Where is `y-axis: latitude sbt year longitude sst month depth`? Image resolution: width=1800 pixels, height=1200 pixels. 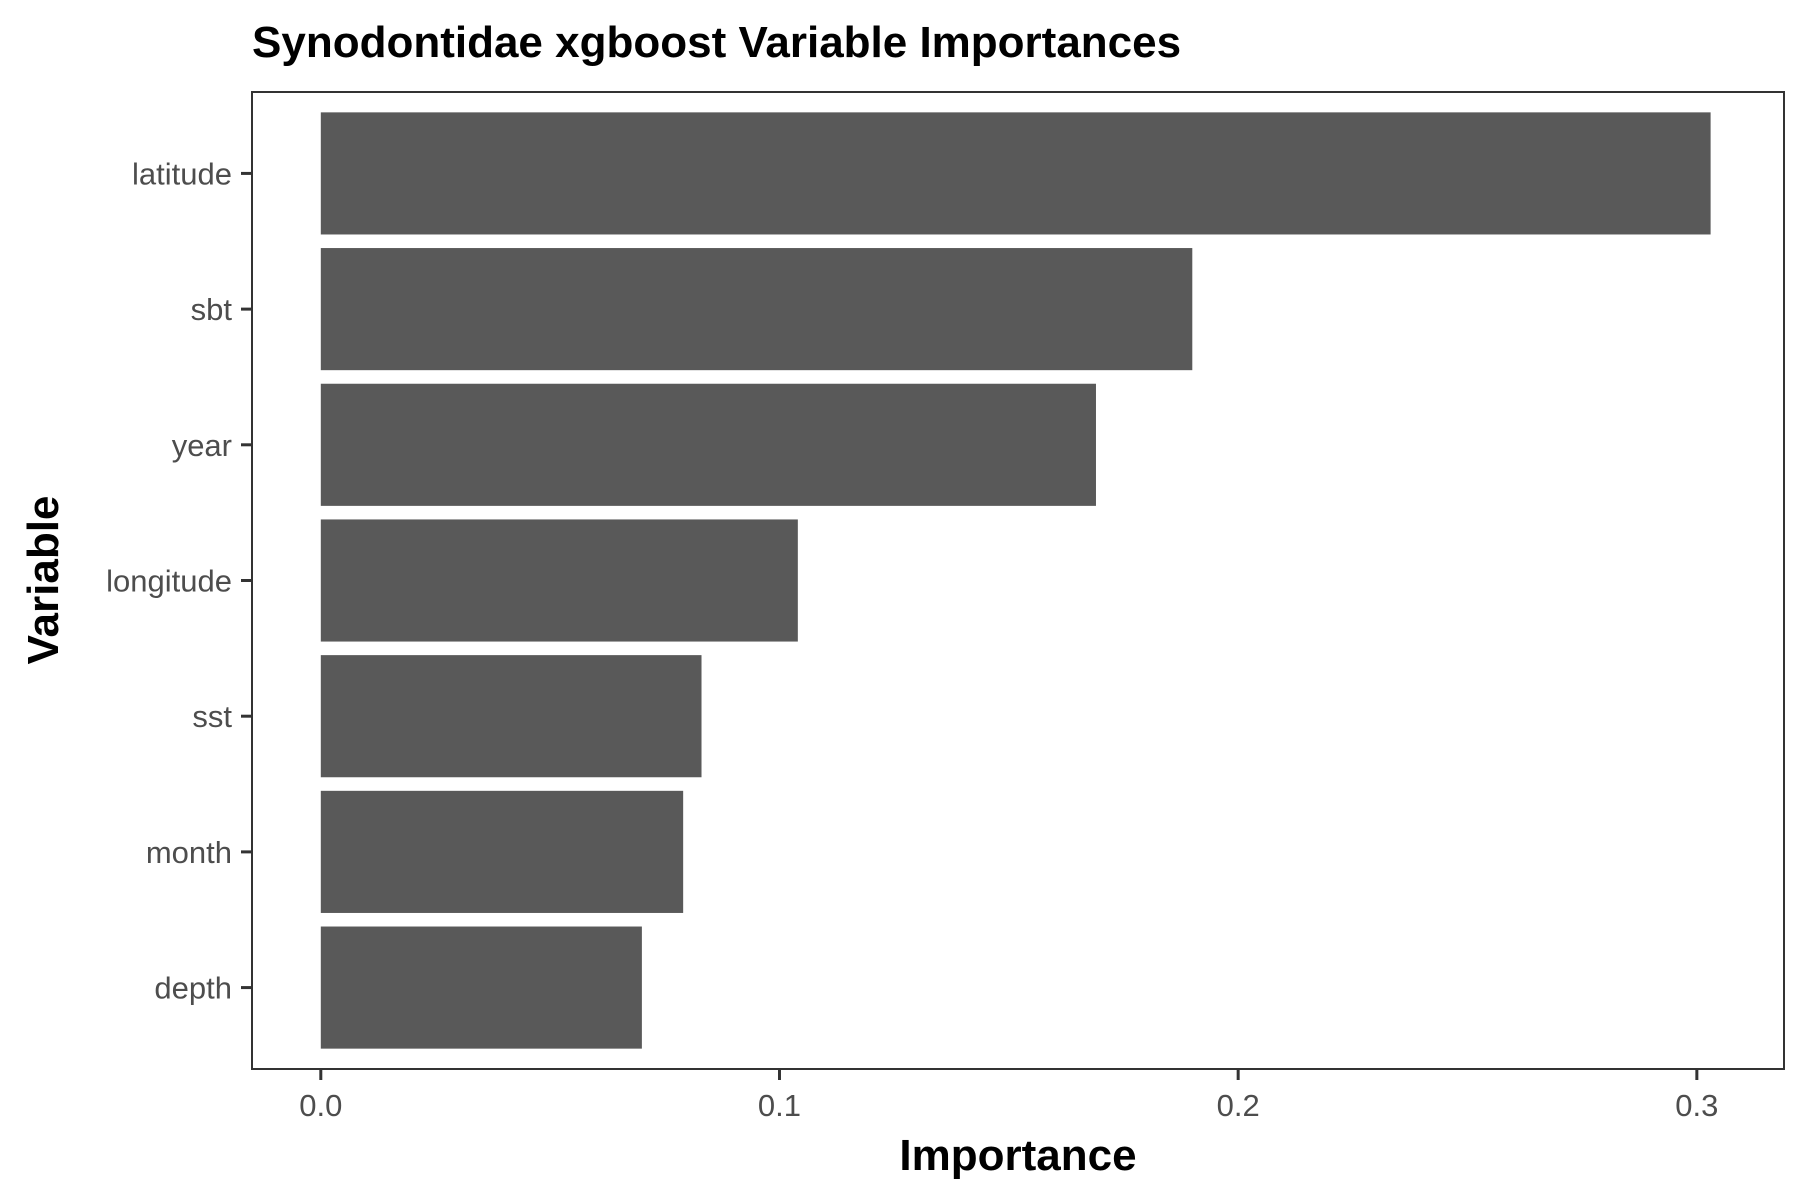
y-axis: latitude sbt year longitude sst month depth is located at coordinates (179, 581).